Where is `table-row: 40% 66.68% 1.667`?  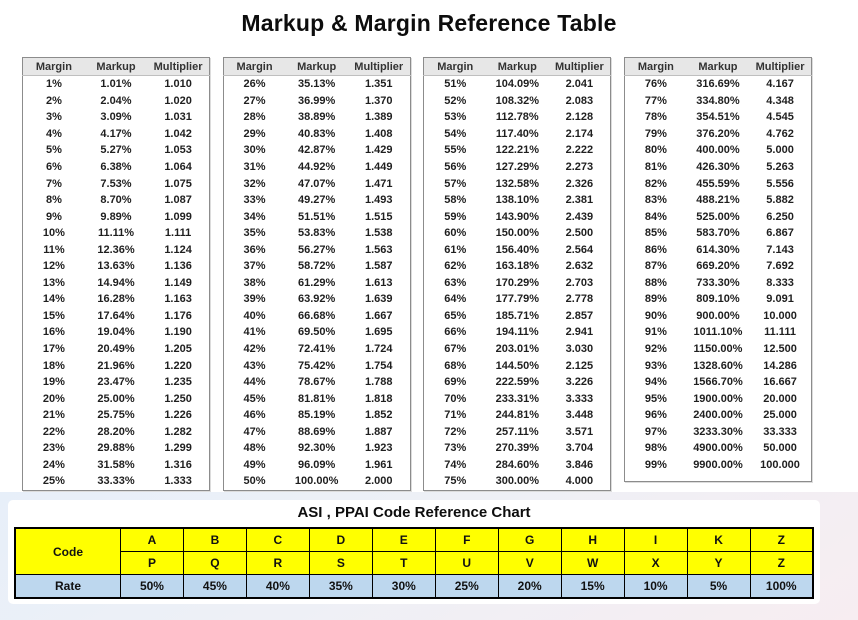
table-row: 40% 66.68% 1.667 is located at coordinates (316, 316).